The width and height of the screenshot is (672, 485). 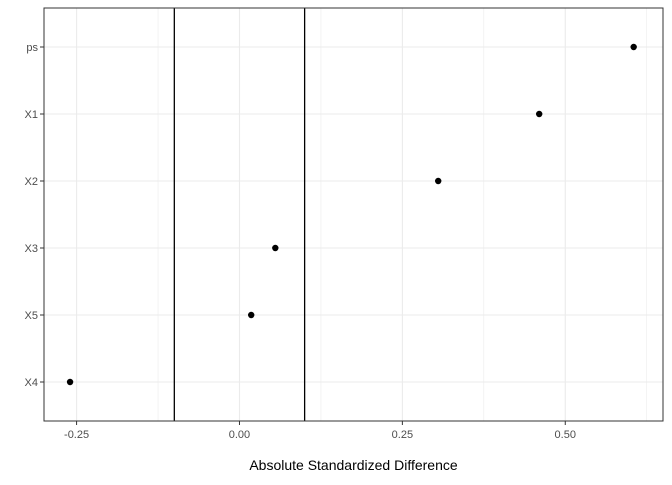 What do you see at coordinates (275, 248) in the screenshot?
I see `data-point-x3` at bounding box center [275, 248].